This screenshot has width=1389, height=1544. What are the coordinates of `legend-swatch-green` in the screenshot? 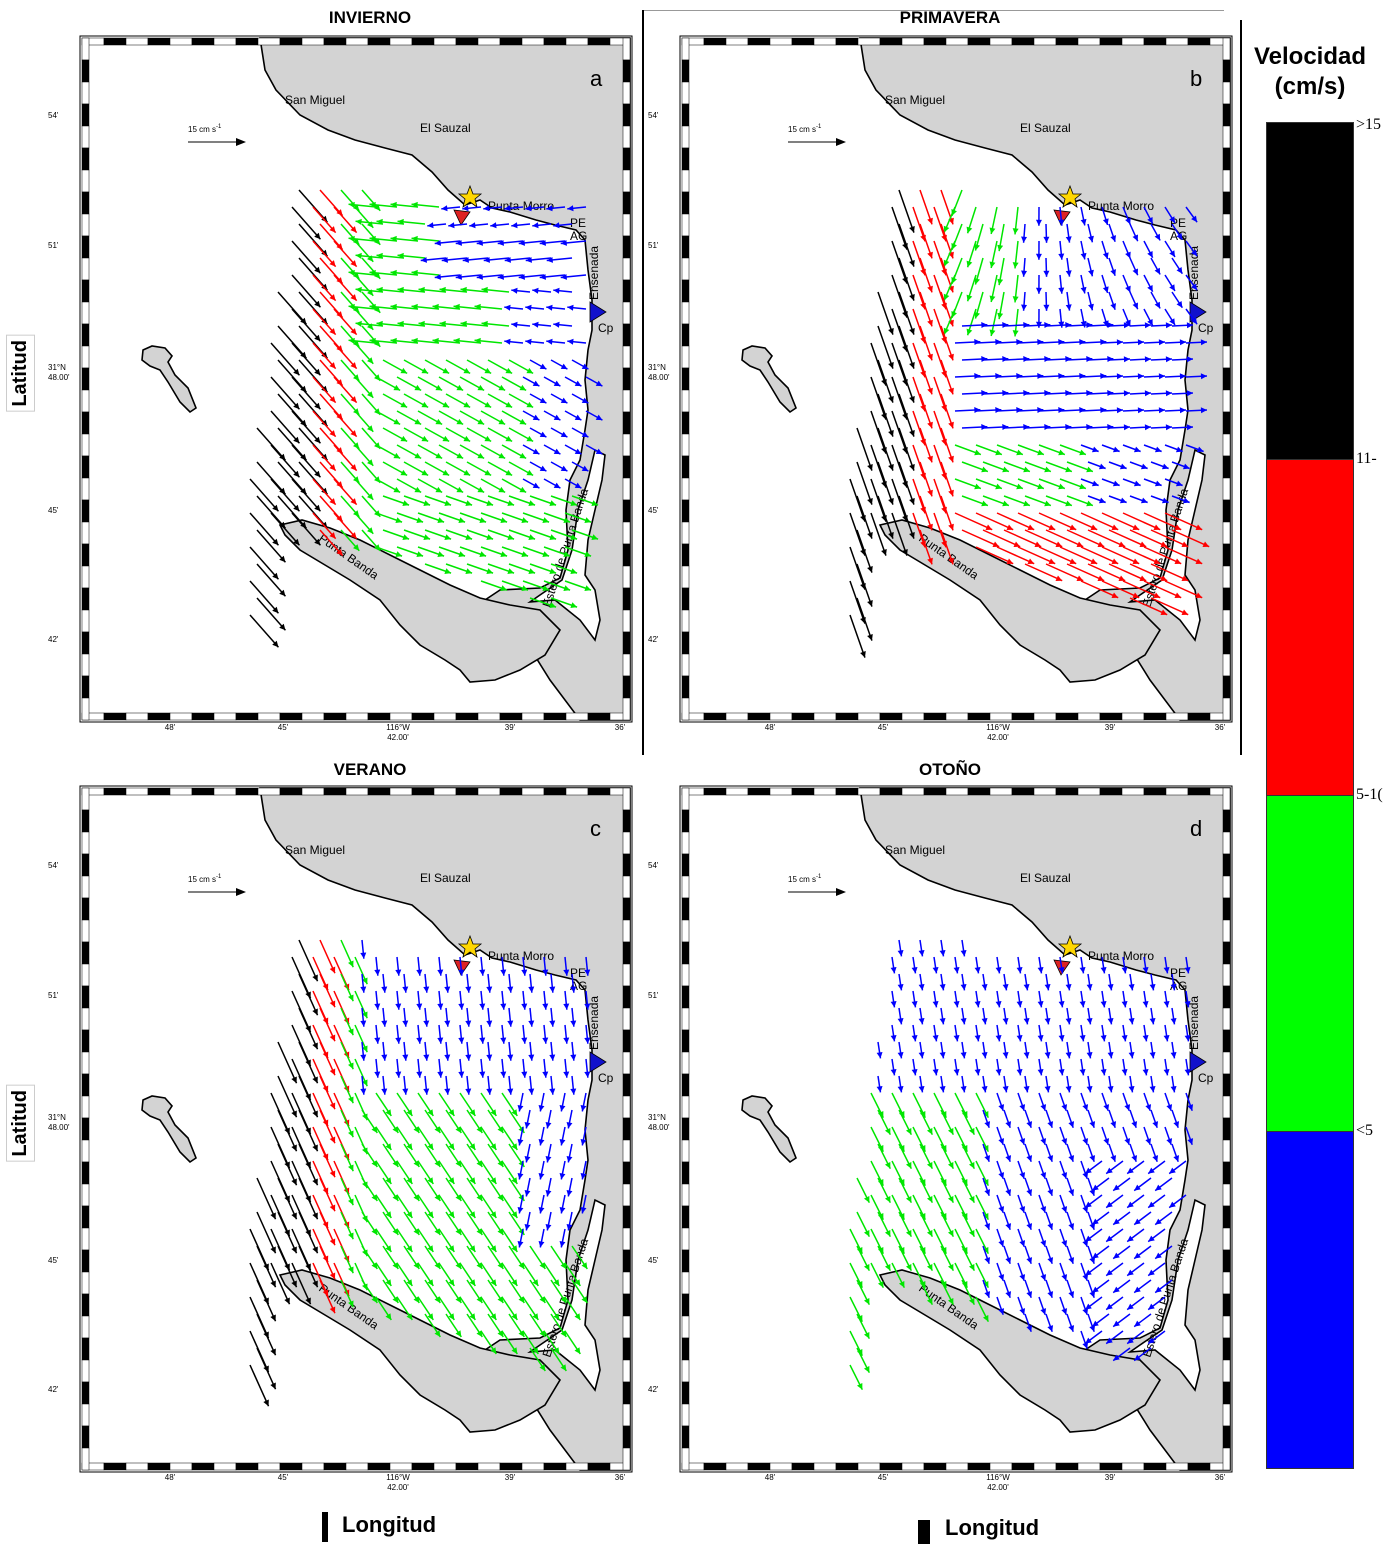 It's located at (1310, 964).